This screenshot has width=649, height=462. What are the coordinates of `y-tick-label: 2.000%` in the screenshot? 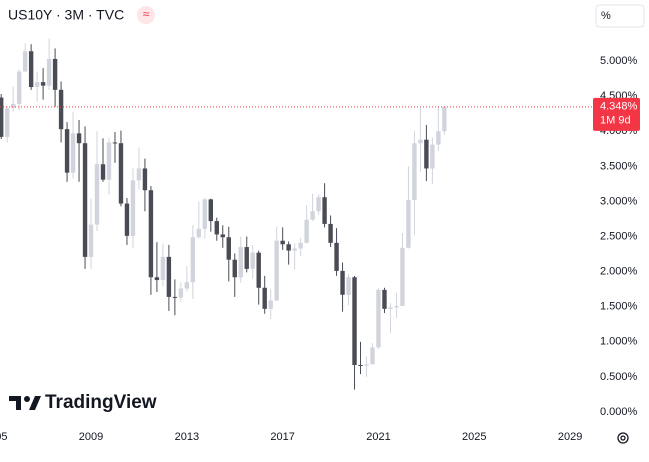 It's located at (619, 272).